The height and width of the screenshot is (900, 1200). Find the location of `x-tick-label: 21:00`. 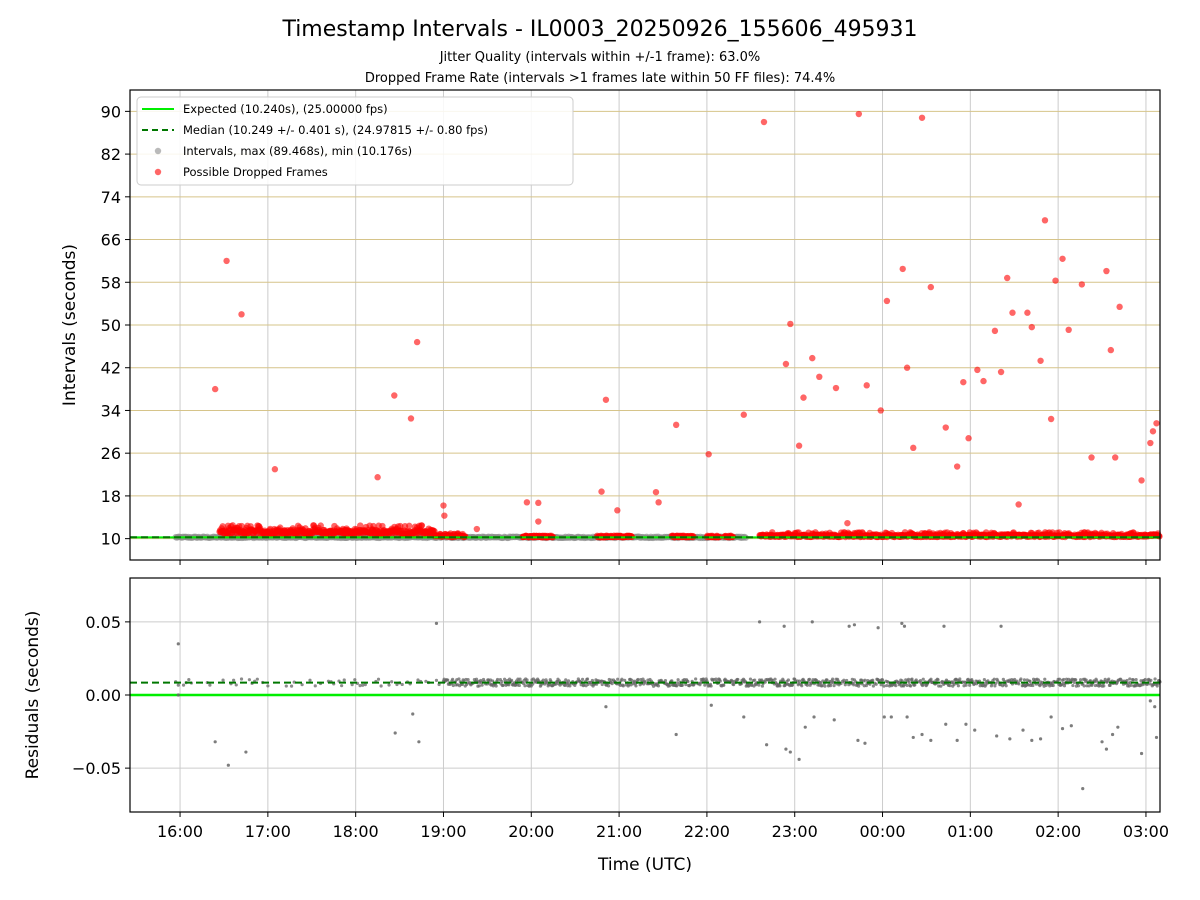

x-tick-label: 21:00 is located at coordinates (619, 831).